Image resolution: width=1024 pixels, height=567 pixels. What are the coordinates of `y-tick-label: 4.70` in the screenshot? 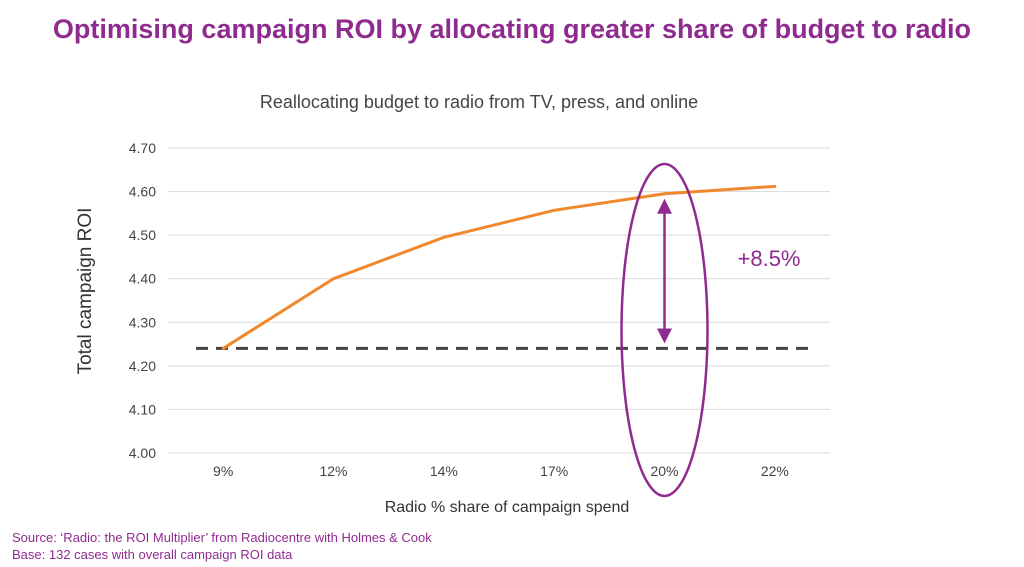 It's located at (142, 148).